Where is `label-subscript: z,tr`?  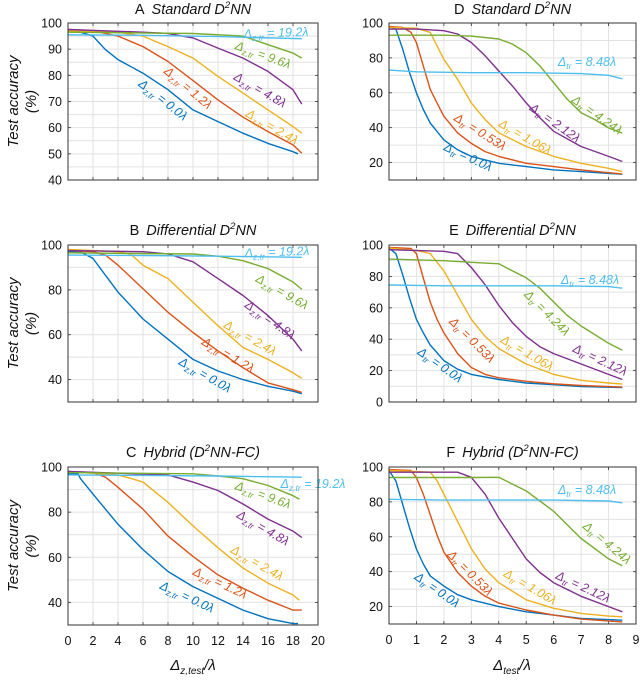
label-subscript: z,tr is located at coordinates (259, 256).